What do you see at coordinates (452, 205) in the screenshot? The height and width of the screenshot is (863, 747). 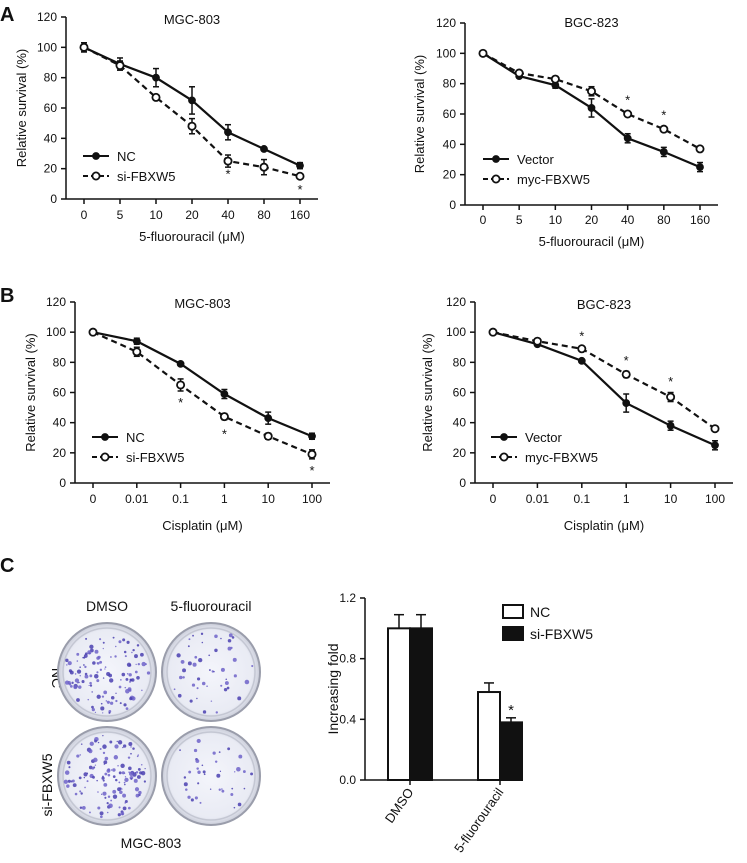 I see `y-tick-label: 0` at bounding box center [452, 205].